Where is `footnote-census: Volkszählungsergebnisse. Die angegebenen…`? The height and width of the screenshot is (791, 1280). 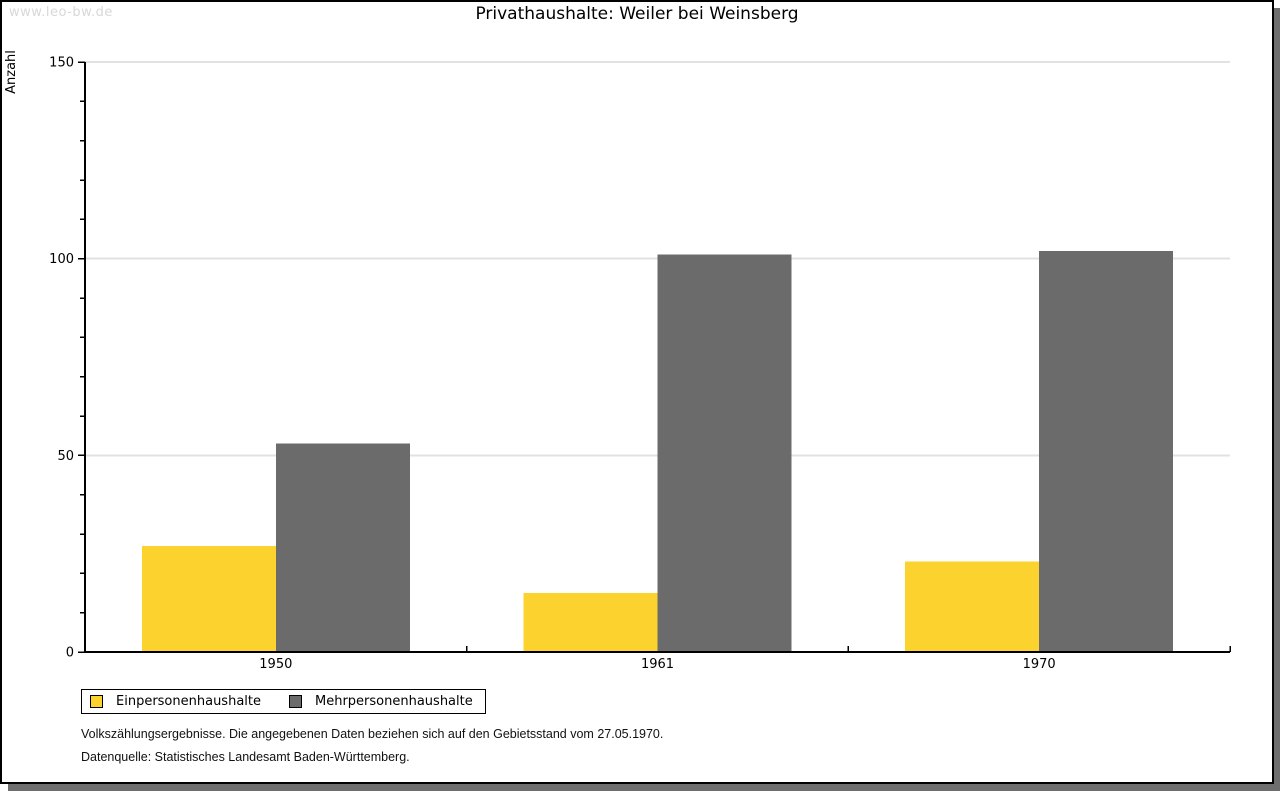 footnote-census: Volkszählungsergebnisse. Die angegebenen… is located at coordinates (372, 734).